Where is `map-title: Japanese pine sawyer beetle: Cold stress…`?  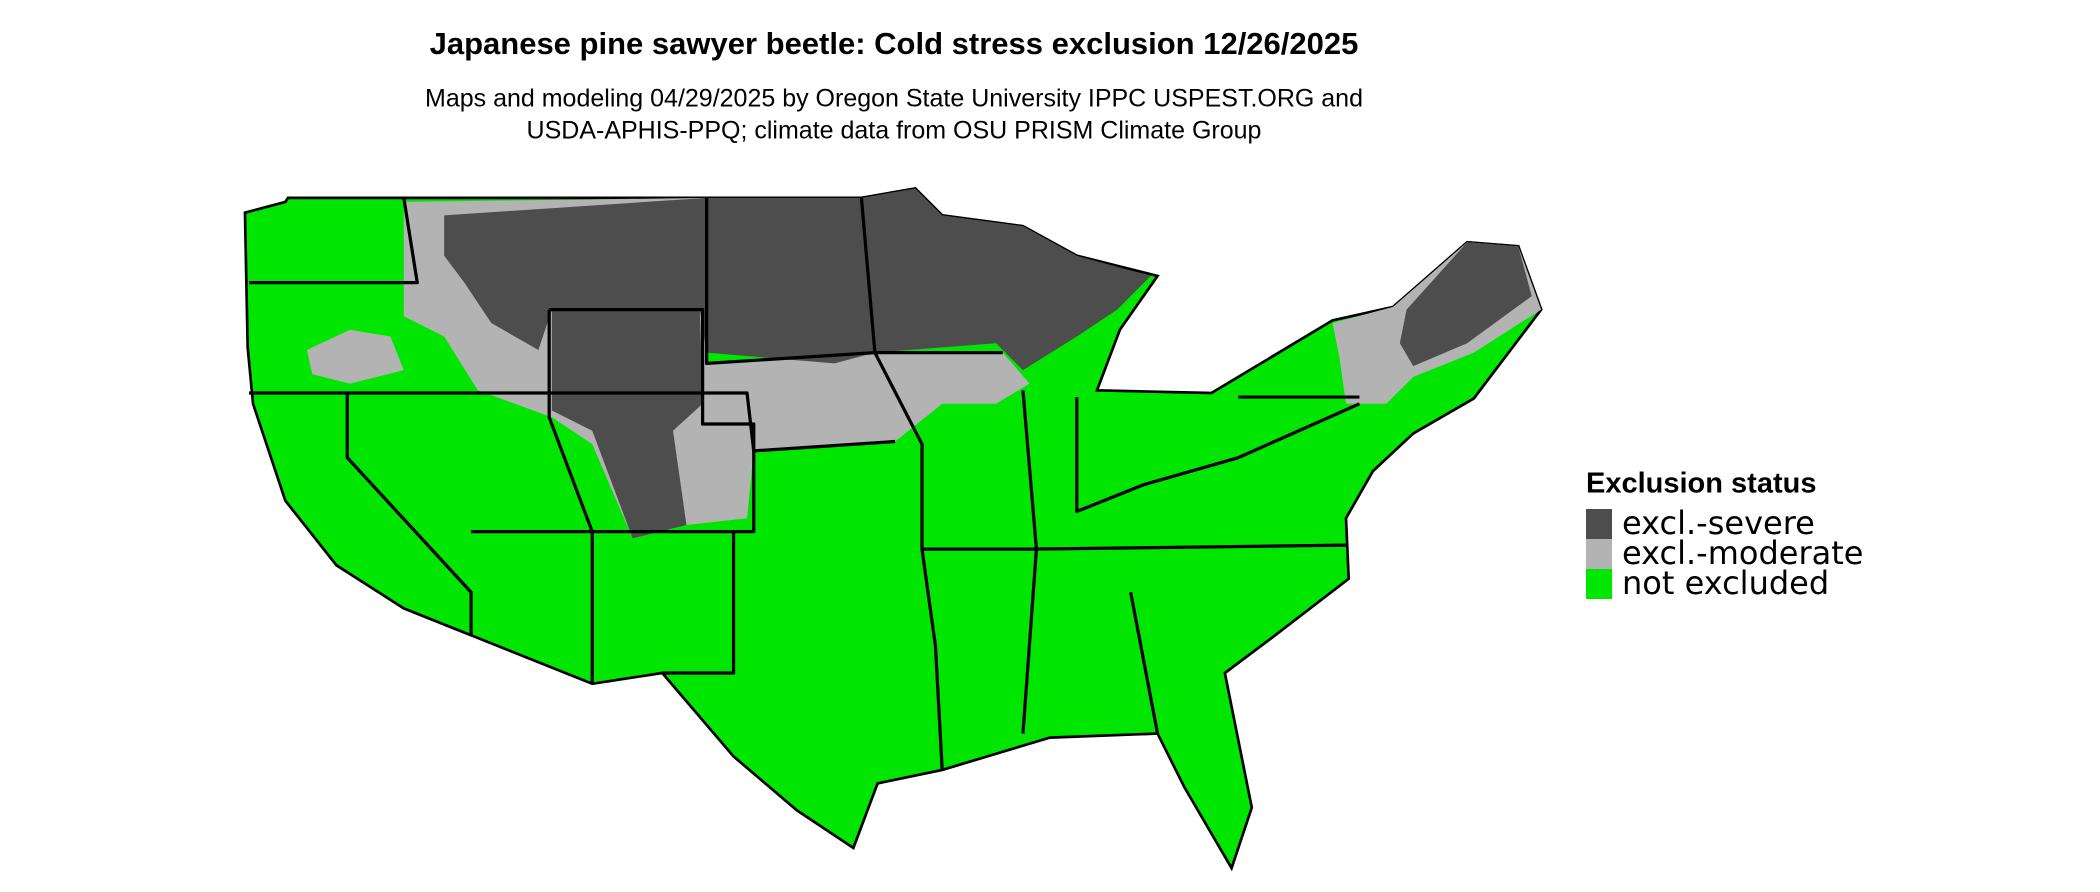
map-title: Japanese pine sawyer beetle: Cold stress… is located at coordinates (894, 43).